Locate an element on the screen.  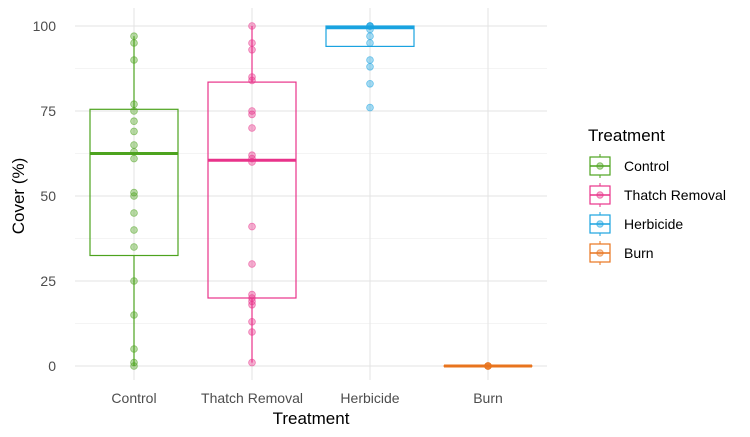
x-tick-label: Control is located at coordinates (133, 398).